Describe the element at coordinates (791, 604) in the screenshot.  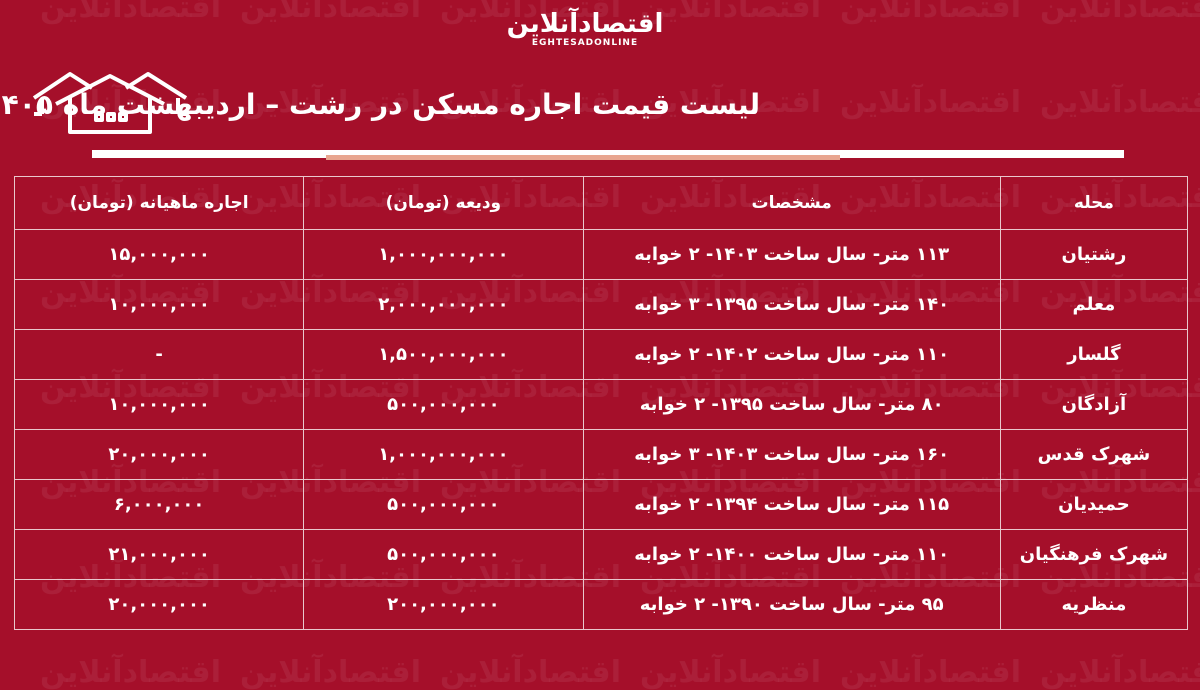
I see `specs-cell: ۹۵ متر- سال ساخت ۱۳۹۰- ۲ خوابه` at that location.